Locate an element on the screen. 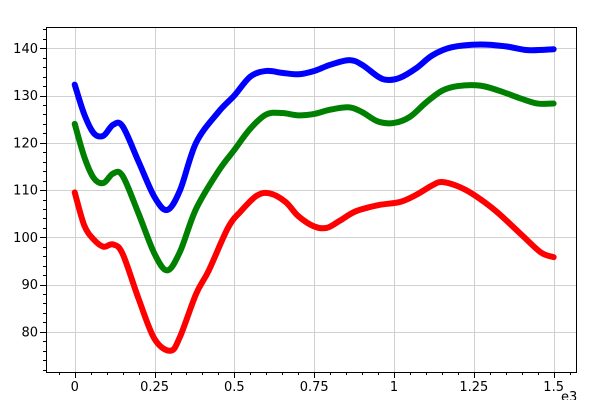 This screenshot has width=600, height=400. y-tick-label: 90 is located at coordinates (29, 285).